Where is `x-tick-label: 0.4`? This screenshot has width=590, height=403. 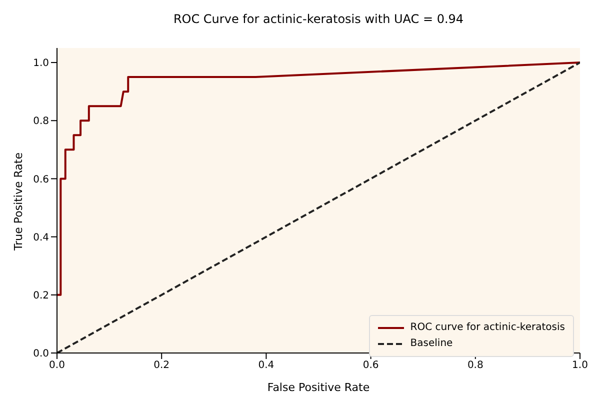 x-tick-label: 0.4 is located at coordinates (266, 366).